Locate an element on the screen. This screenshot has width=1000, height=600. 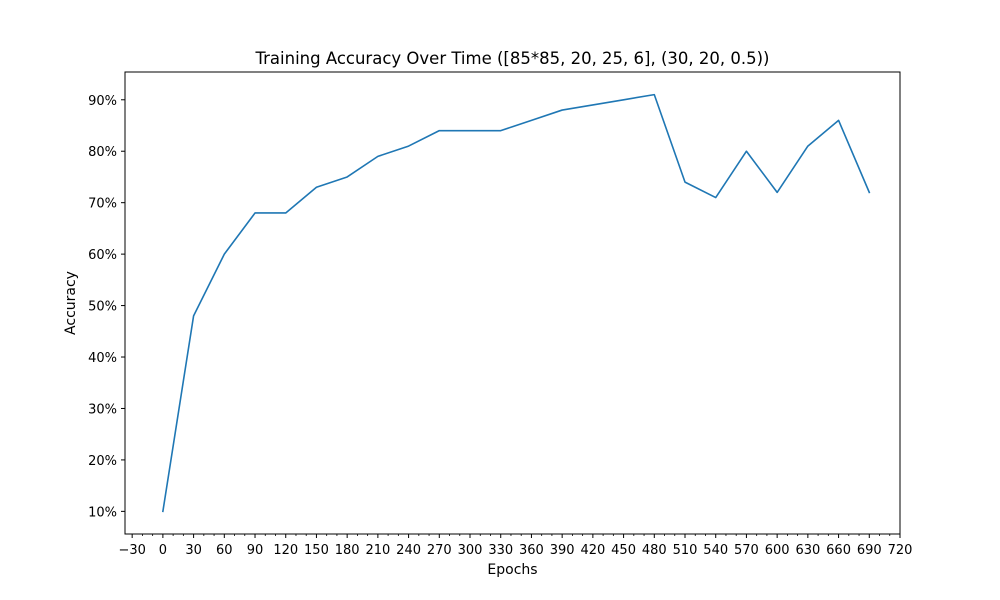
x-tick-label: 30 is located at coordinates (193, 550).